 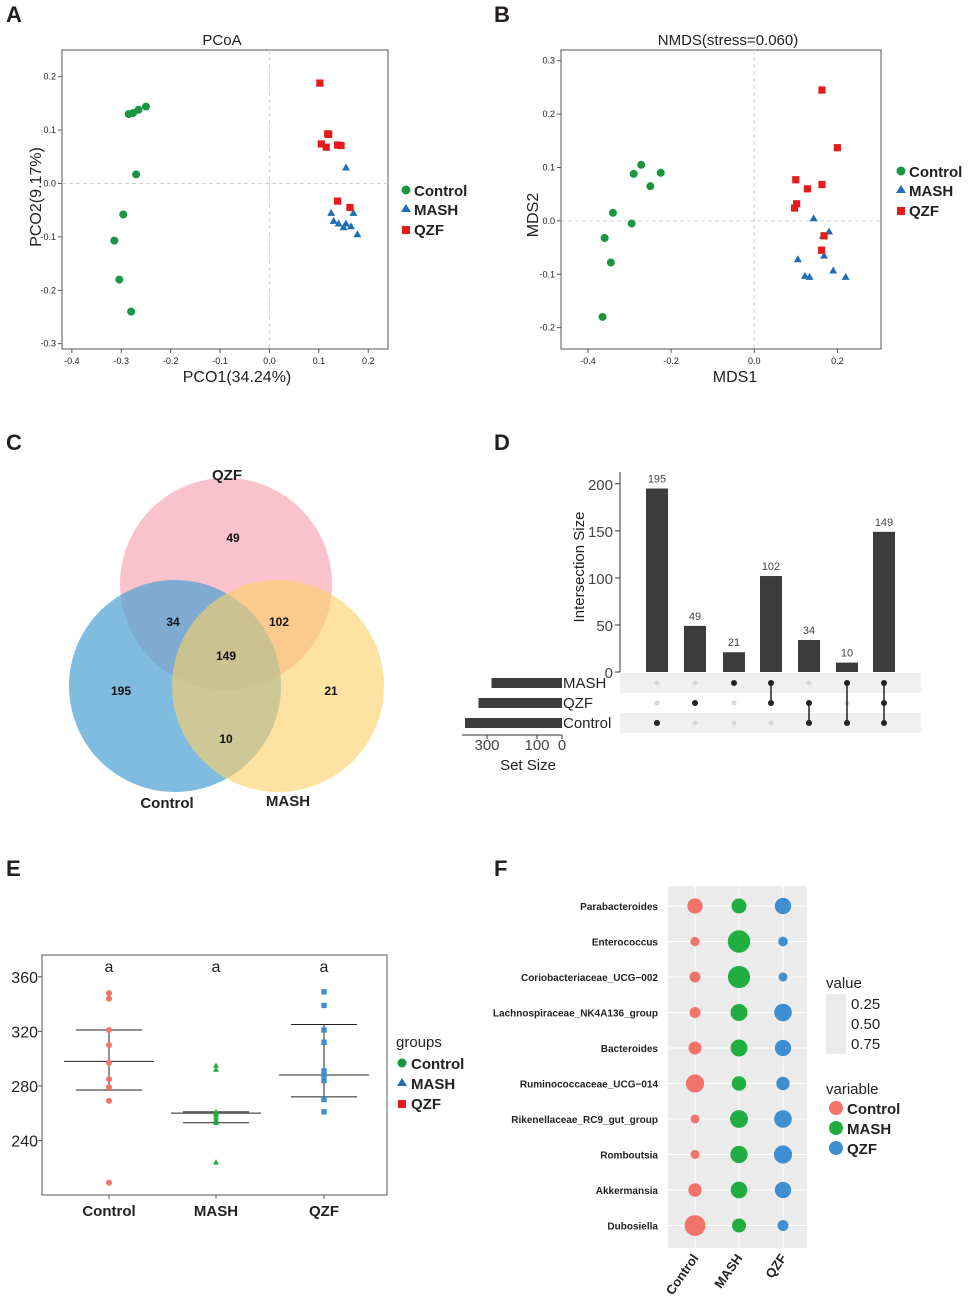 What do you see at coordinates (852, 1089) in the screenshot?
I see `color-legend-title: variable` at bounding box center [852, 1089].